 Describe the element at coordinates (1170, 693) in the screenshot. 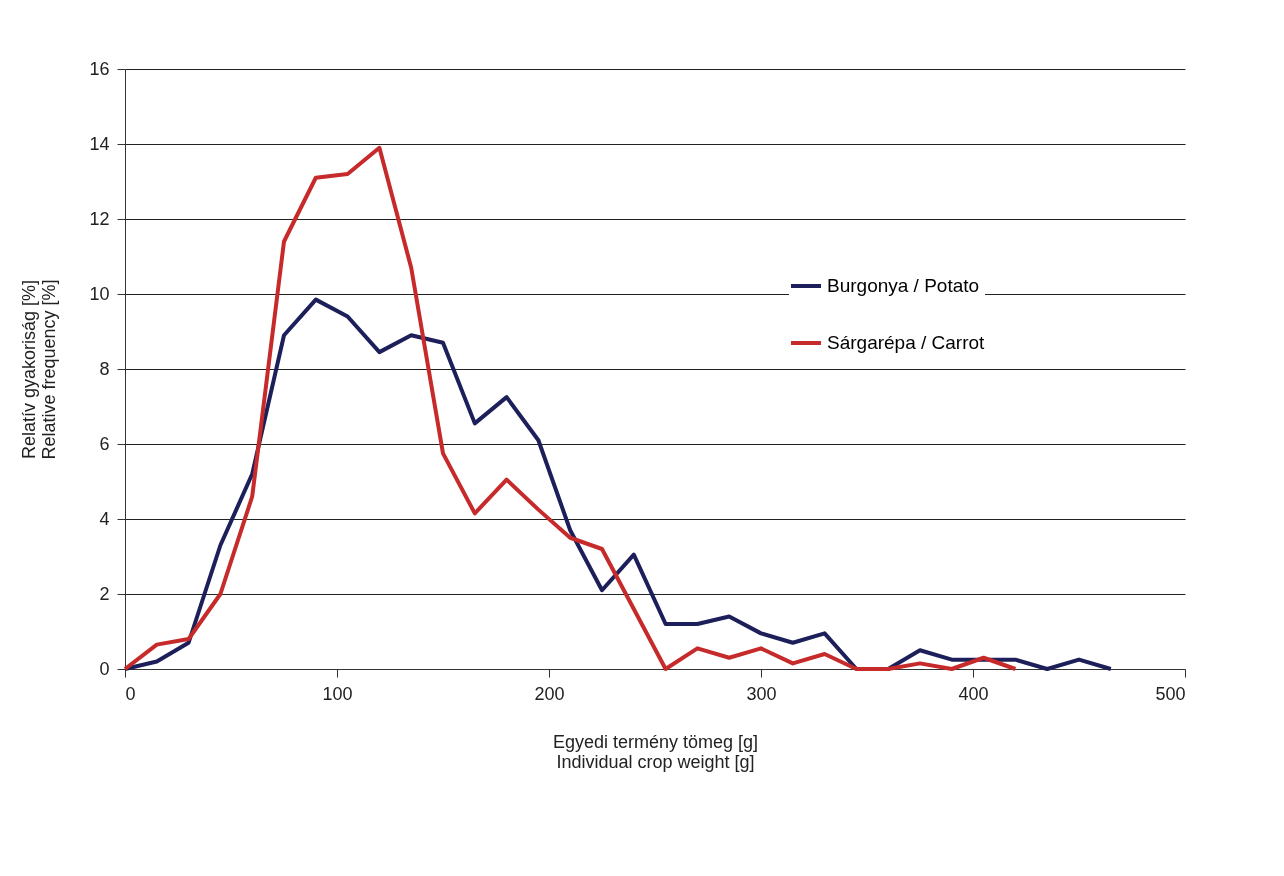

I see `x-tick-label: 500` at that location.